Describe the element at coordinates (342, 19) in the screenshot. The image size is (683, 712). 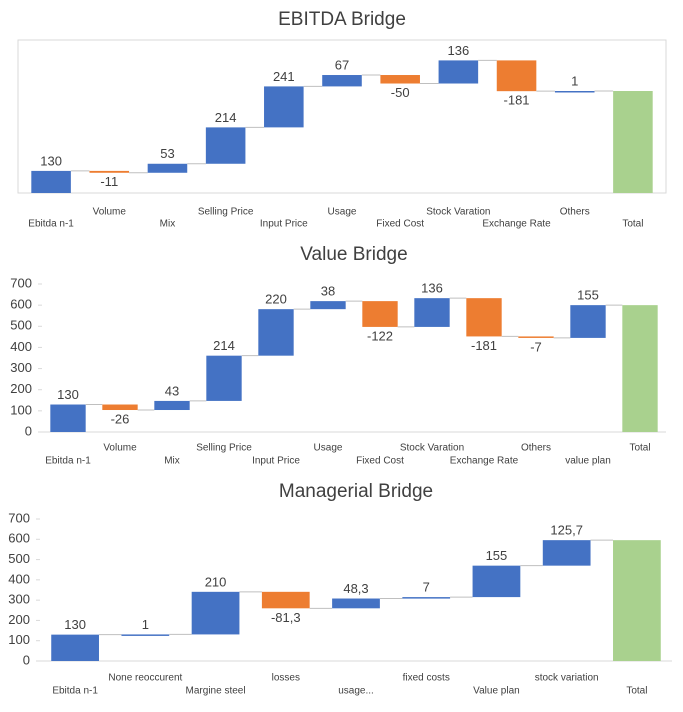
I see `chart-title: EBITDA Bridge` at that location.